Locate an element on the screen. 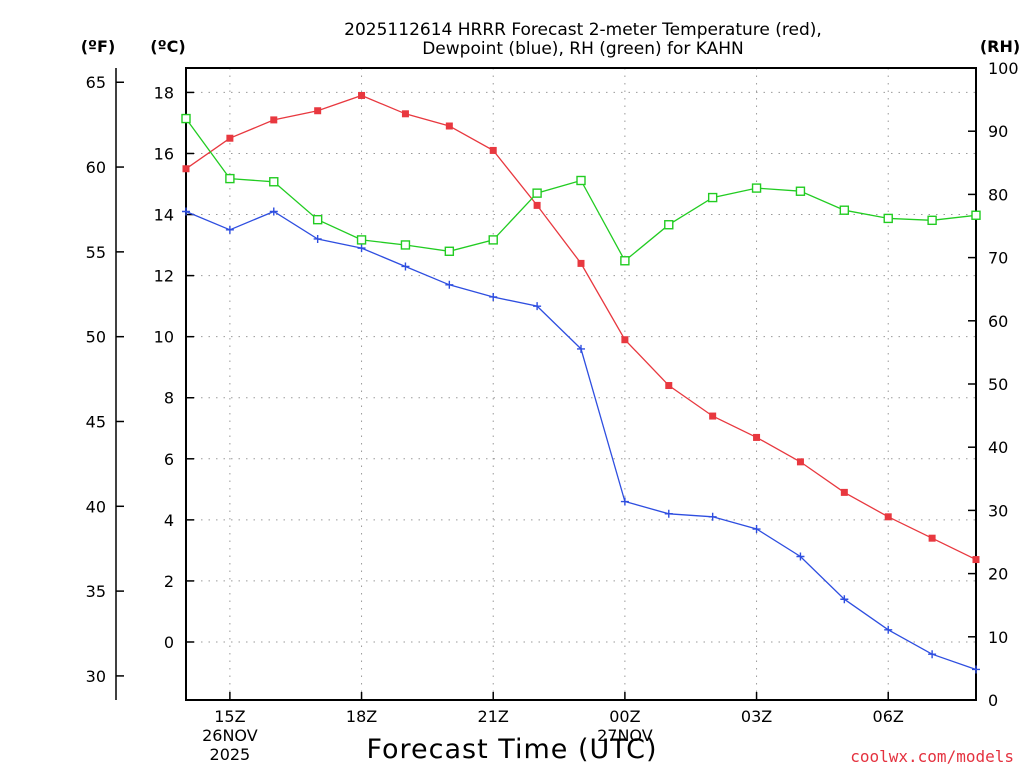 The height and width of the screenshot is (768, 1024). rh-line is located at coordinates (581, 190).